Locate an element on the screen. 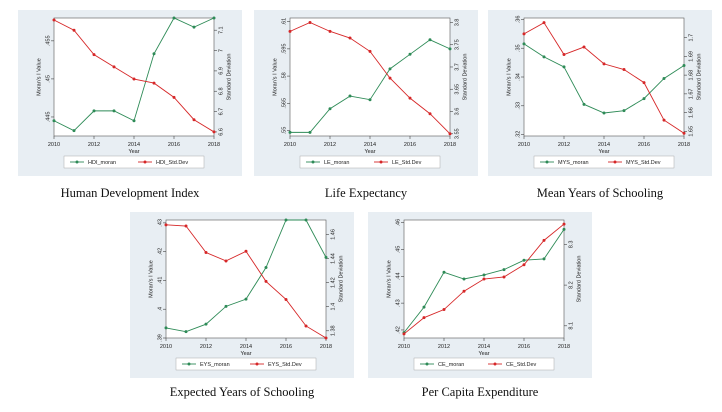 This screenshot has width=722, height=412. y-right-tick-label: 1.4 is located at coordinates (333, 307).